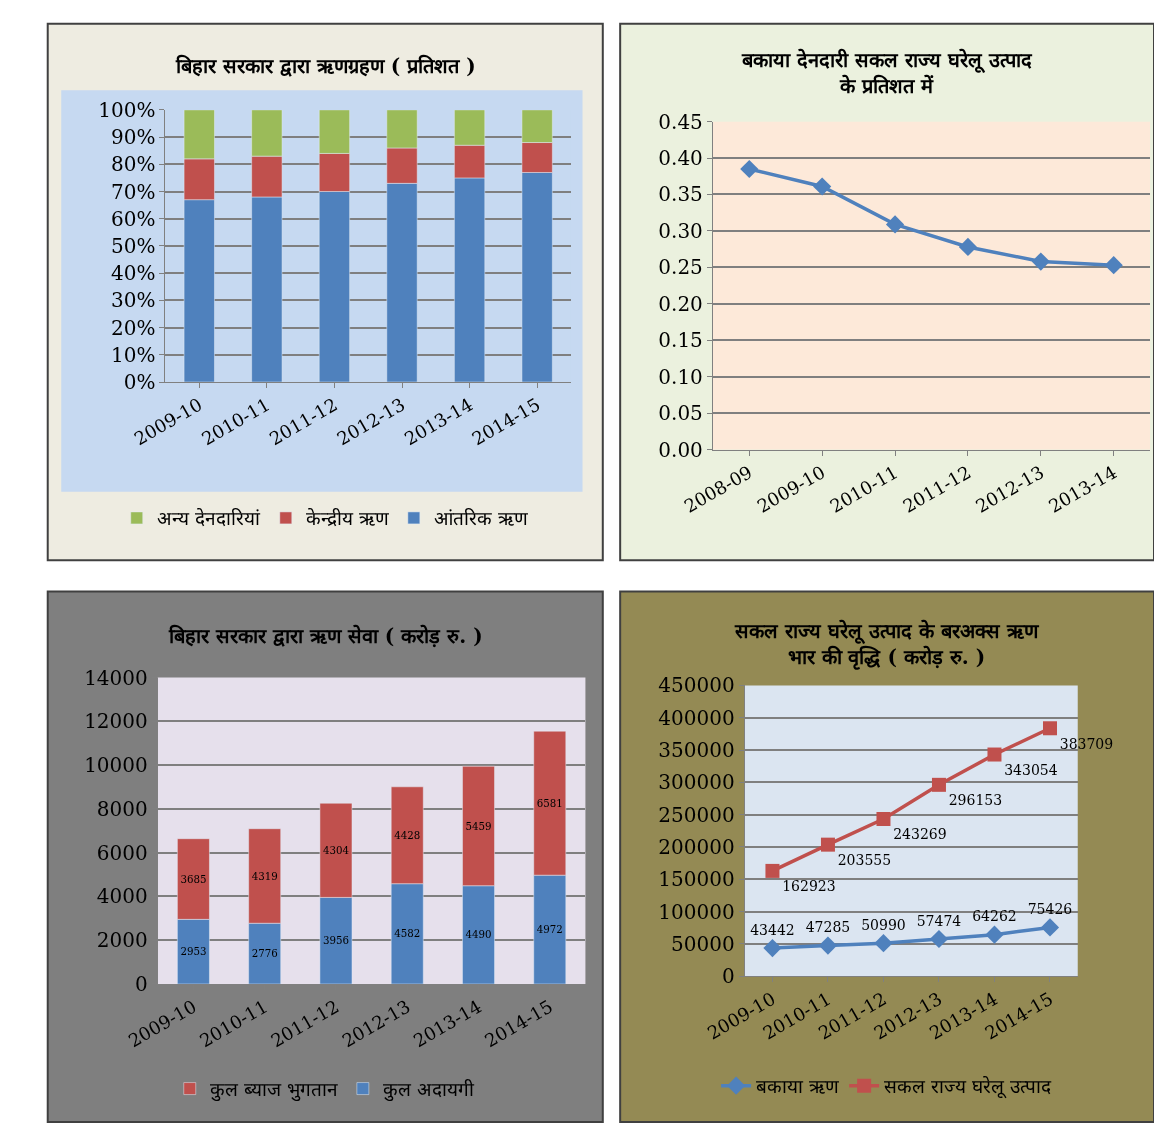  Describe the element at coordinates (864, 859) in the screenshot. I see `data-label: 203555` at that location.